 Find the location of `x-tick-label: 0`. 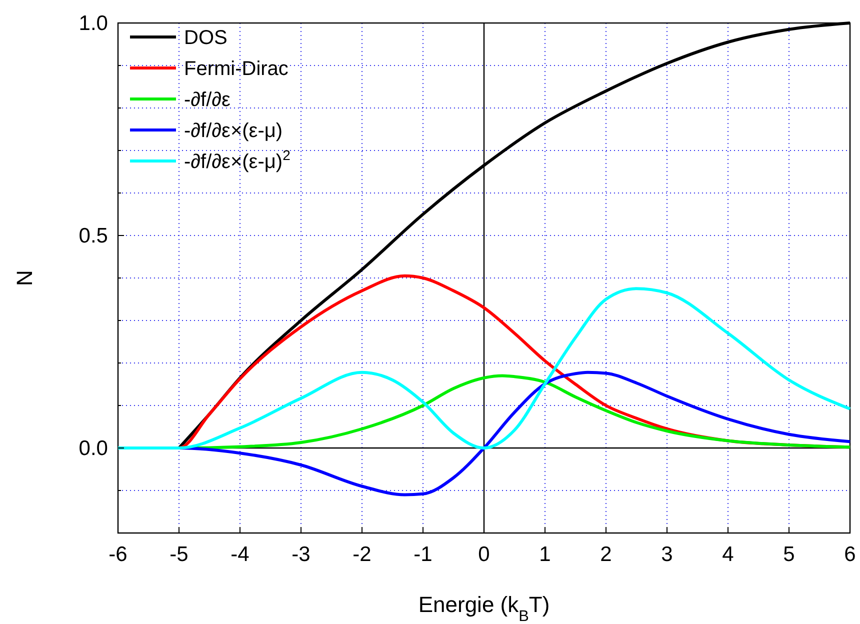

x-tick-label: 0 is located at coordinates (484, 554).